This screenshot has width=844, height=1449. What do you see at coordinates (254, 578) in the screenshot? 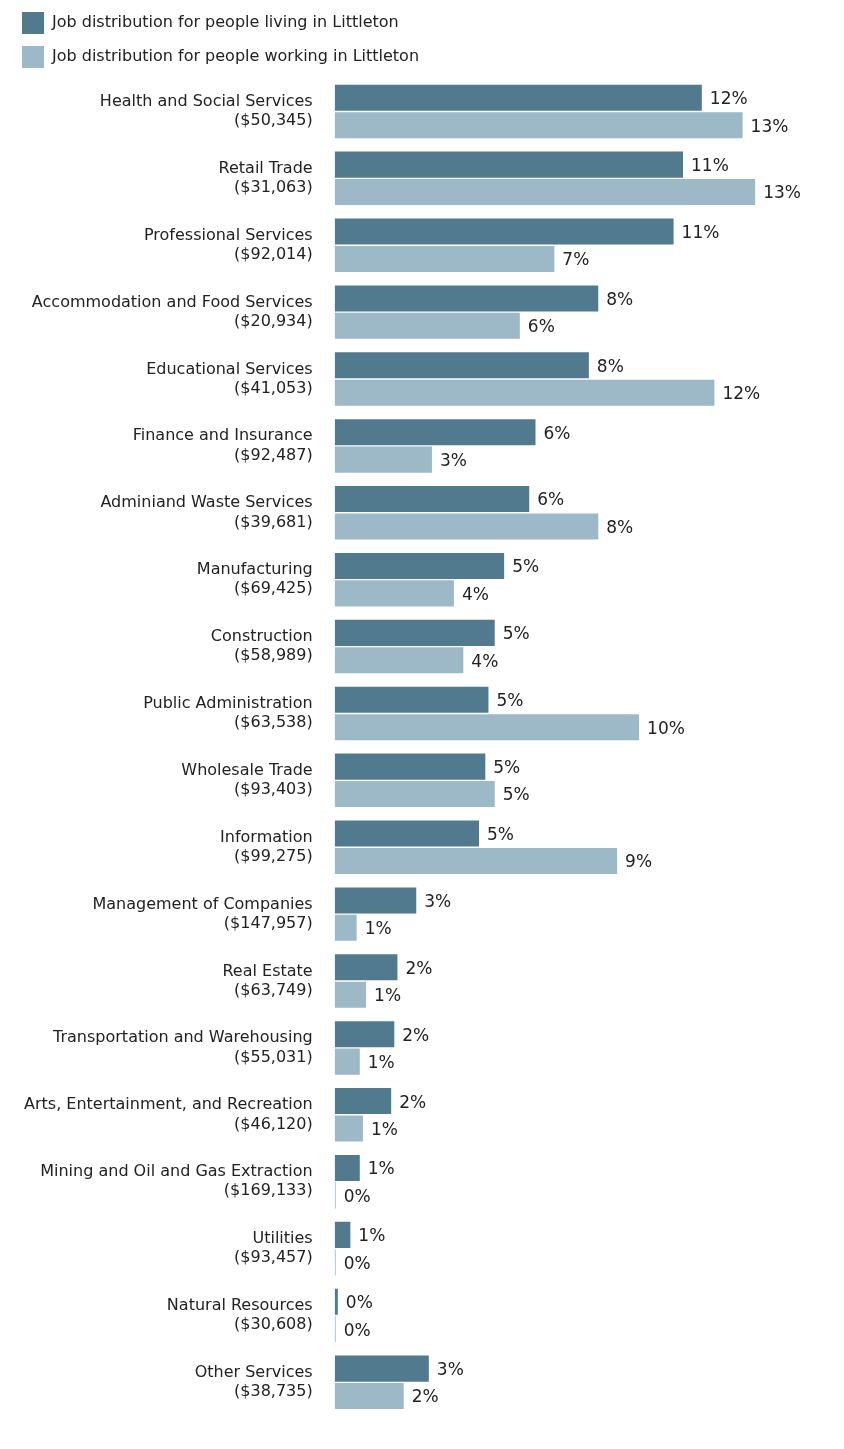
I see `y-tick-label: Manufacturing ($69,425)` at bounding box center [254, 578].